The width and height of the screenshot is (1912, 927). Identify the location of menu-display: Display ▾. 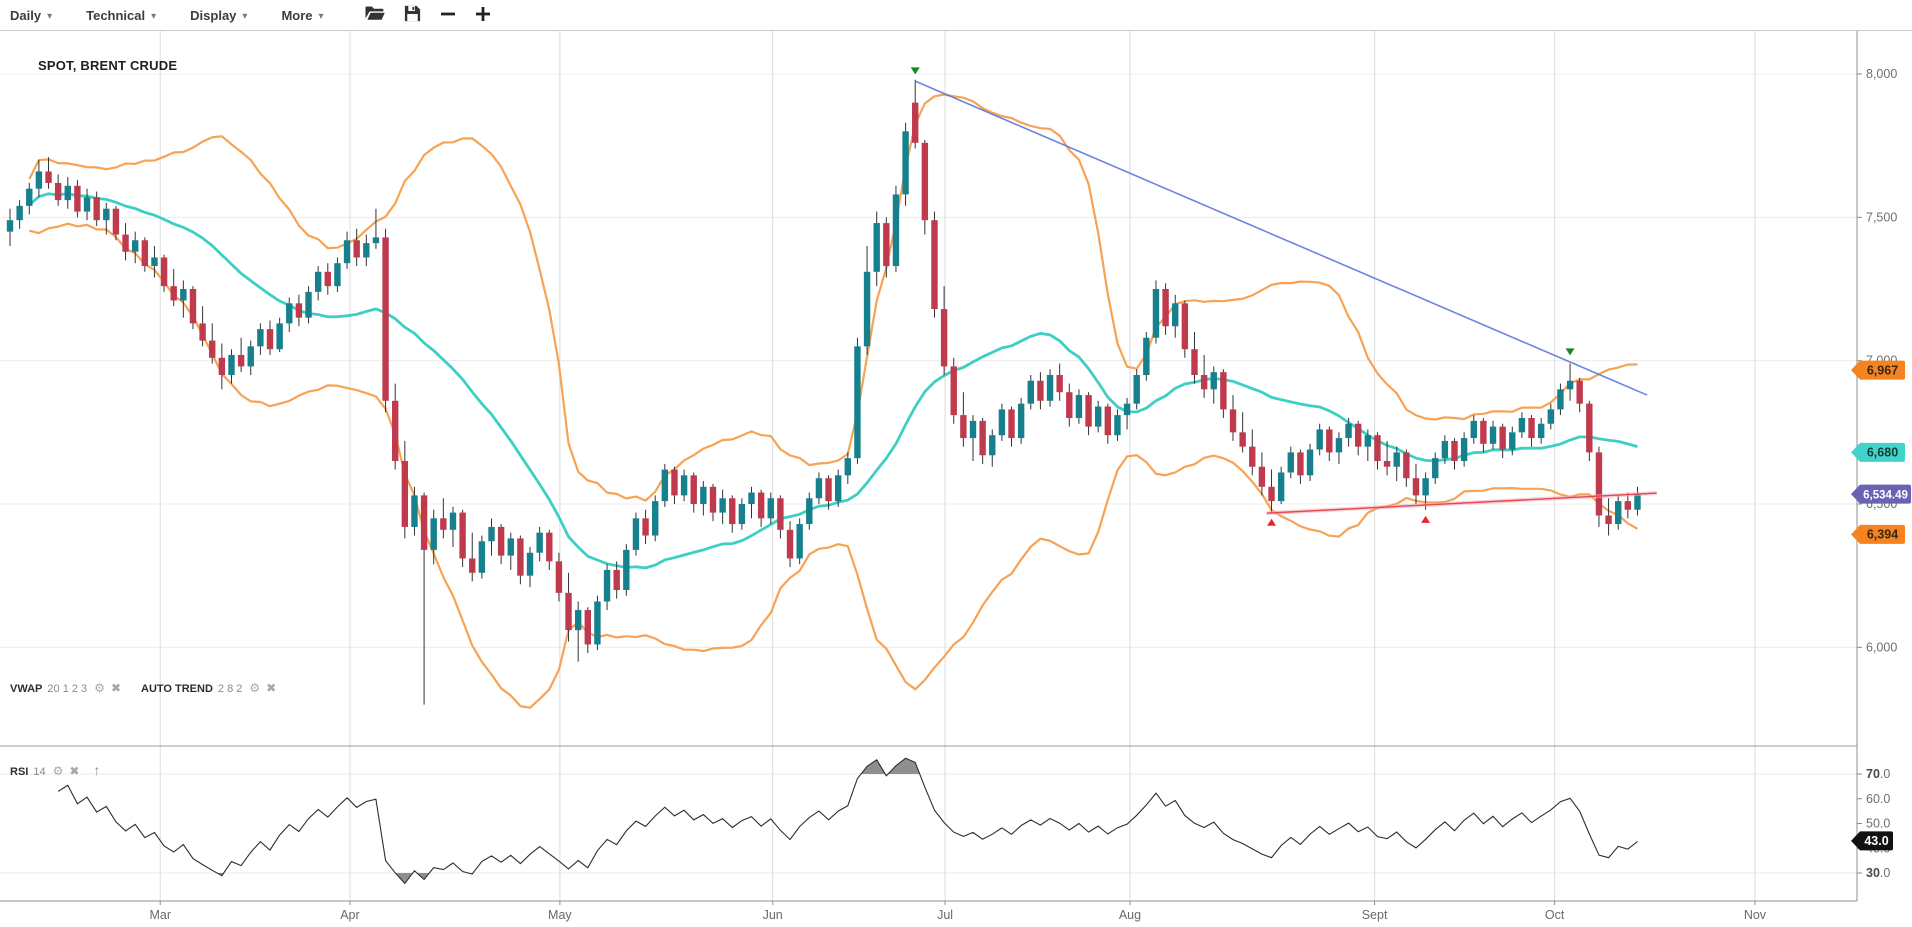
(218, 15).